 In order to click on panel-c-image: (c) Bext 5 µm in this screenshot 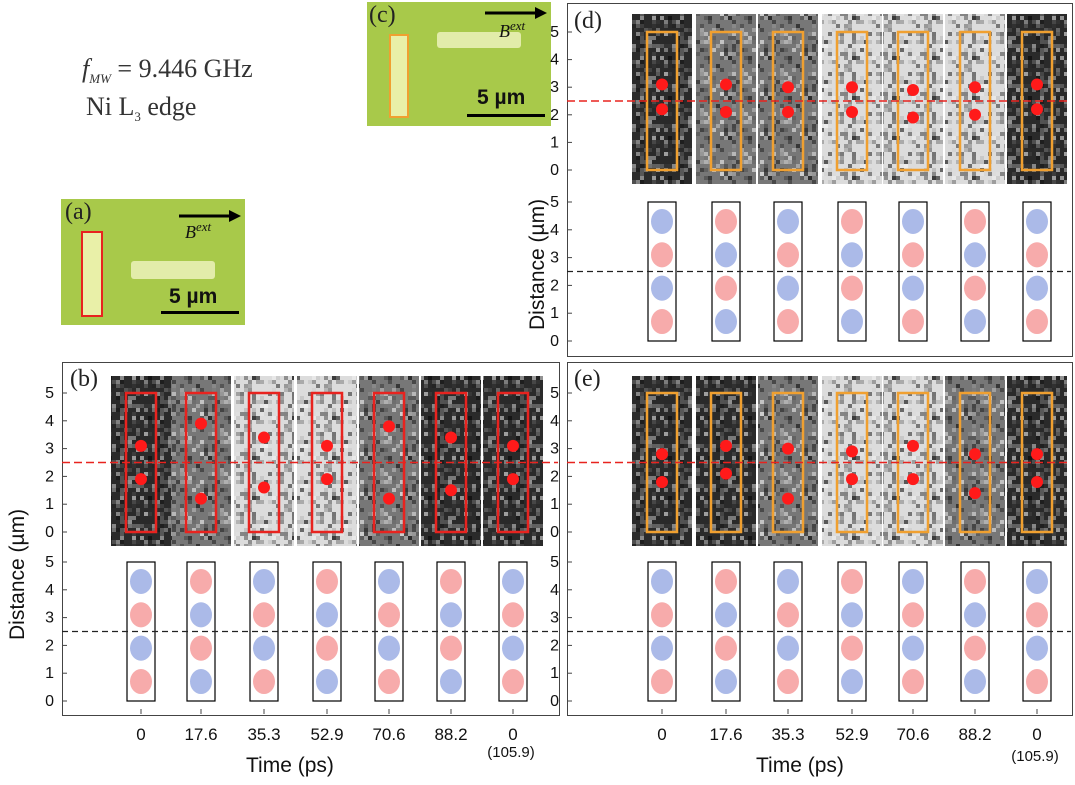, I will do `click(459, 64)`.